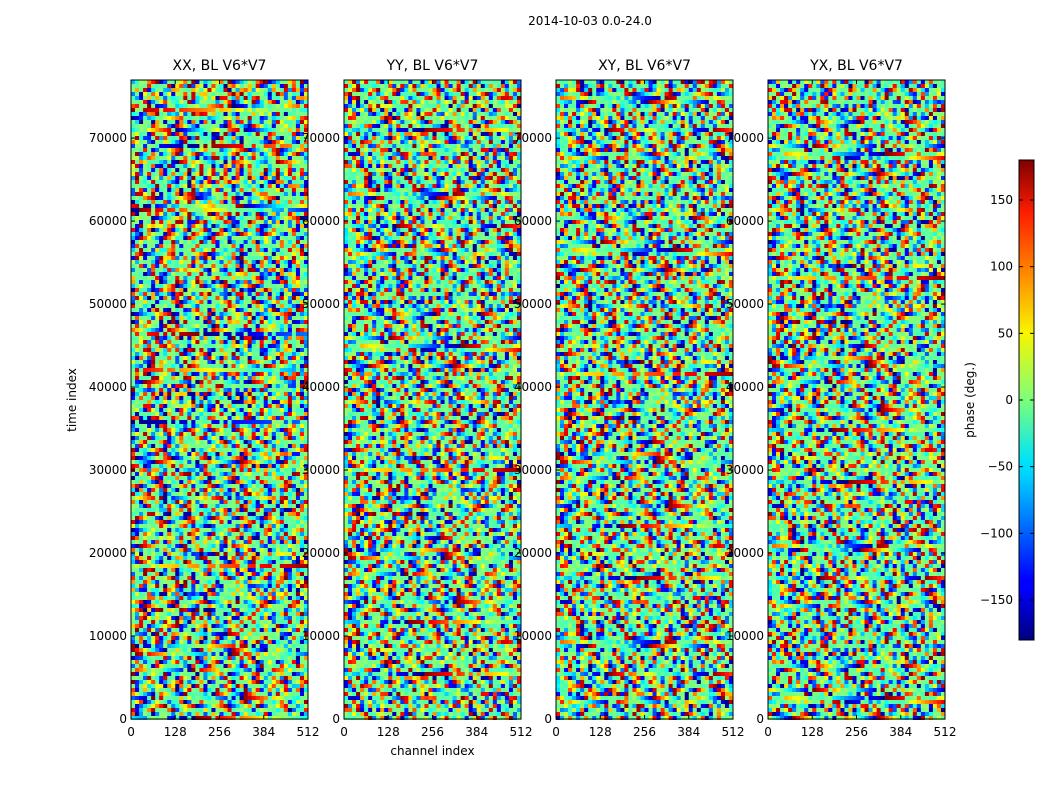 This screenshot has height=800, width=1050. What do you see at coordinates (219, 66) in the screenshot?
I see `panel-title-xx: XX, BL V6*V7` at bounding box center [219, 66].